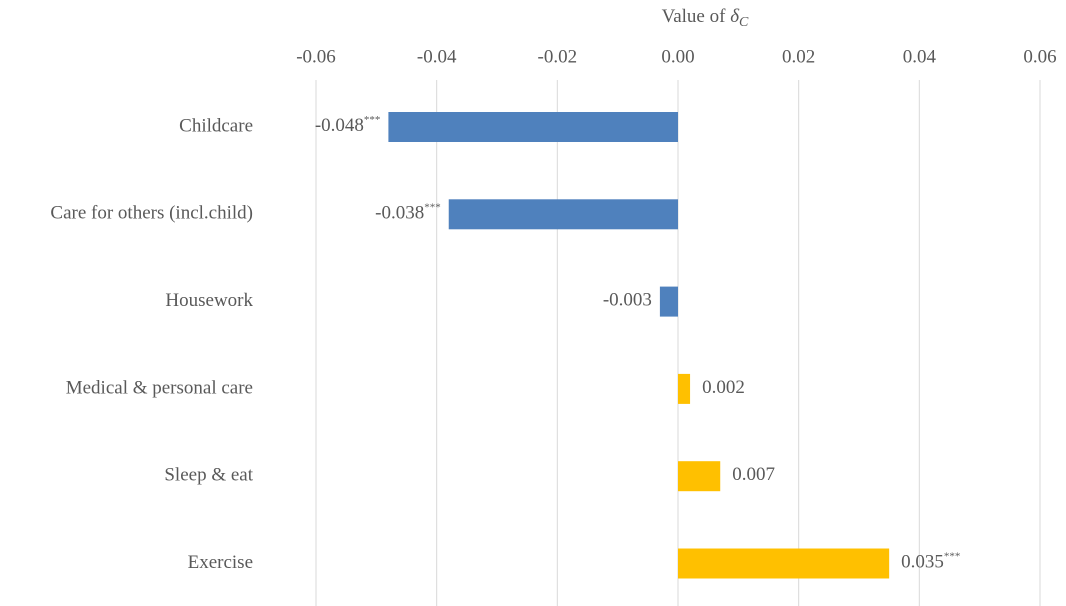  I want to click on value-label: -0.003, so click(627, 300).